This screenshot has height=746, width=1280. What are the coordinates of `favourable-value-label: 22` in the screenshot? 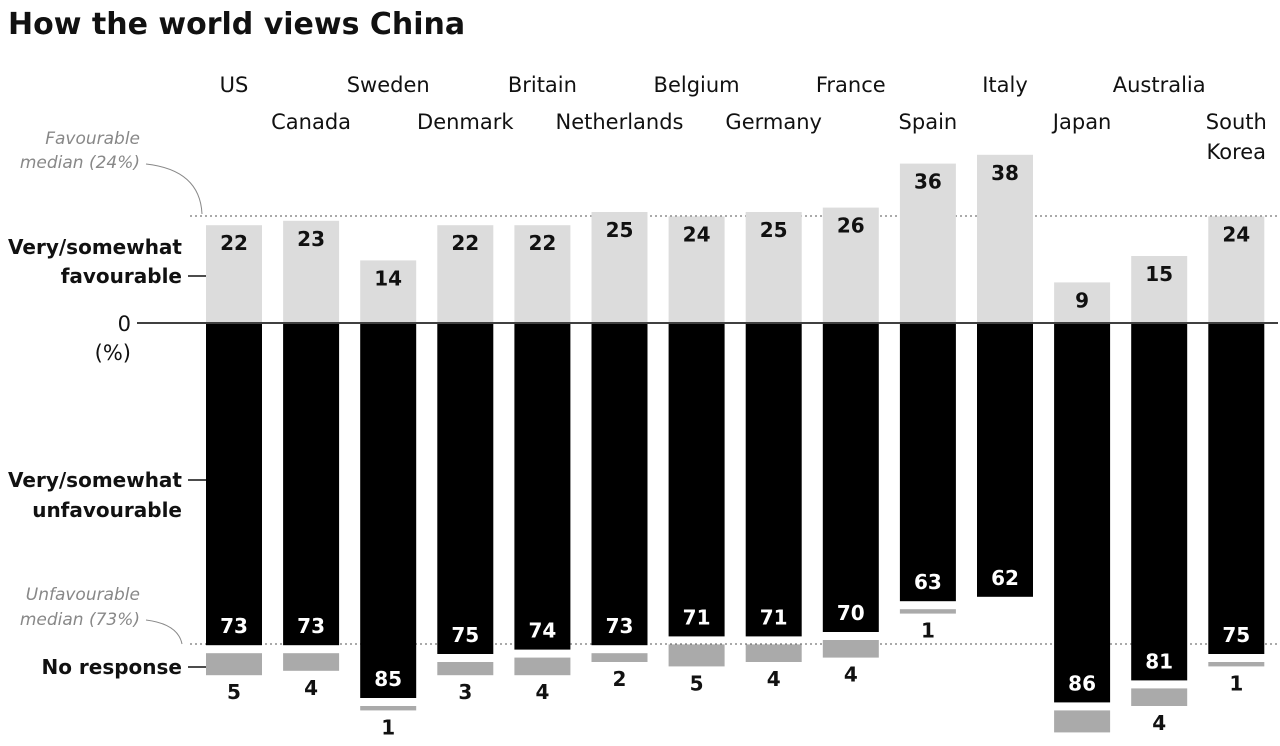 It's located at (542, 243).